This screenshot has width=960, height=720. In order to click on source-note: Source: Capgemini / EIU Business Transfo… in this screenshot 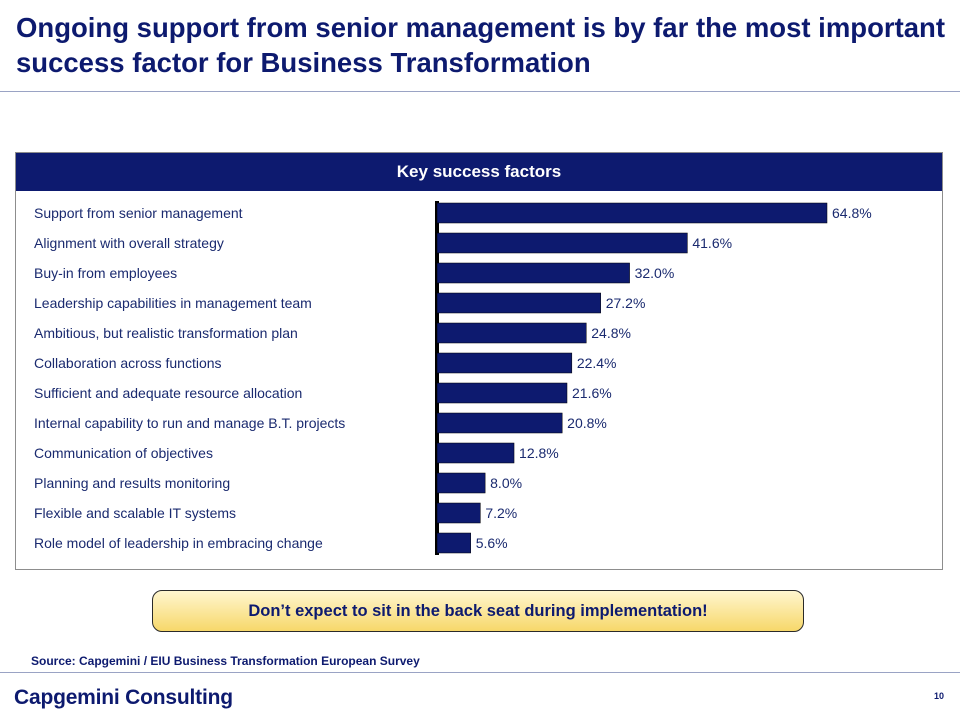, I will do `click(225, 661)`.